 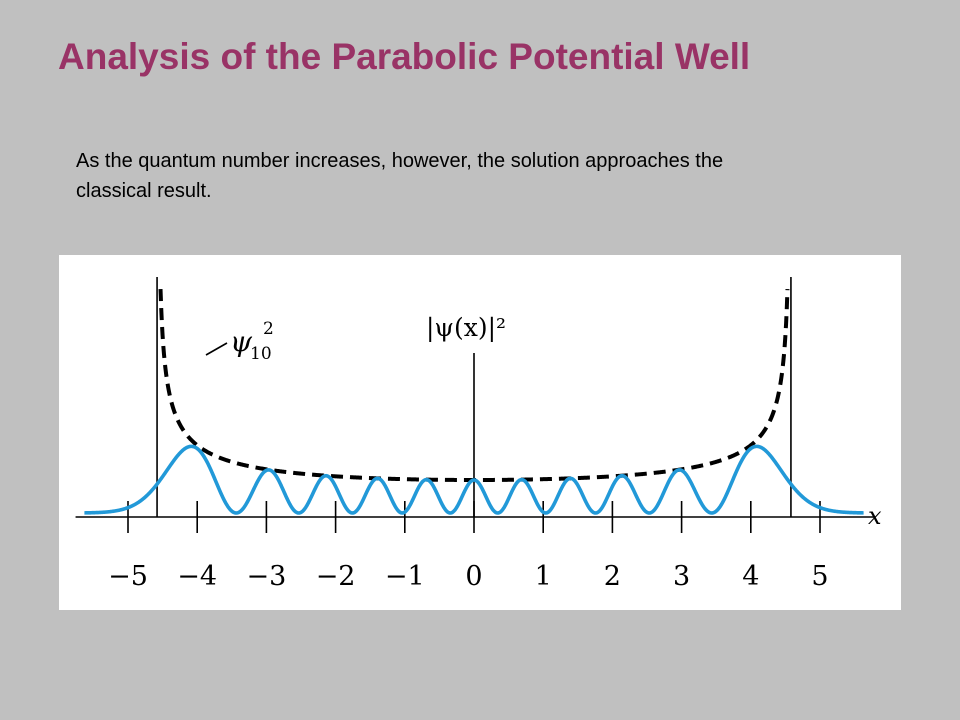 I want to click on x-tick-label: −1, so click(x=405, y=576).